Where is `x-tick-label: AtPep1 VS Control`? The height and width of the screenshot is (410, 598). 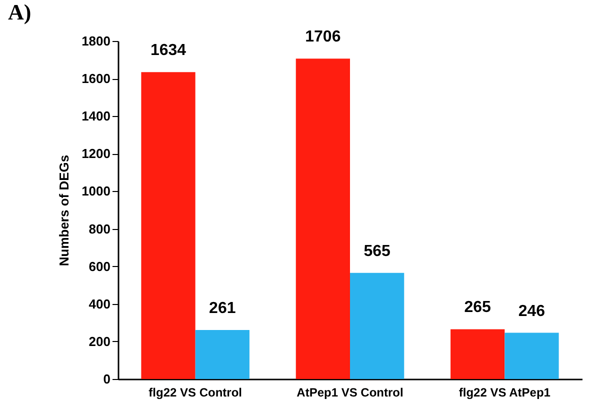 x-tick-label: AtPep1 VS Control is located at coordinates (350, 393).